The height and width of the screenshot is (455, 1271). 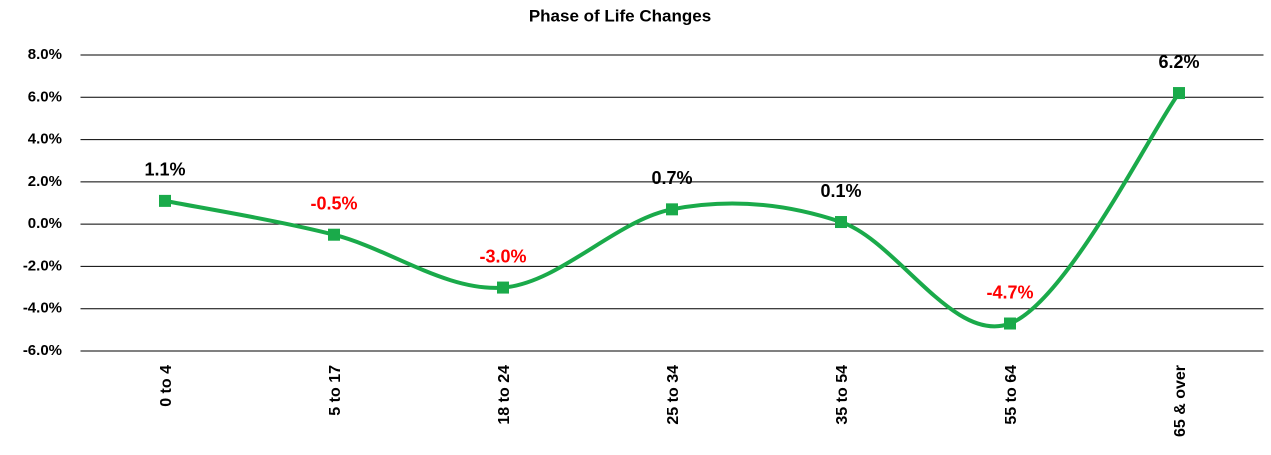 What do you see at coordinates (620, 15) in the screenshot?
I see `chart-title: Phase of Life Changes` at bounding box center [620, 15].